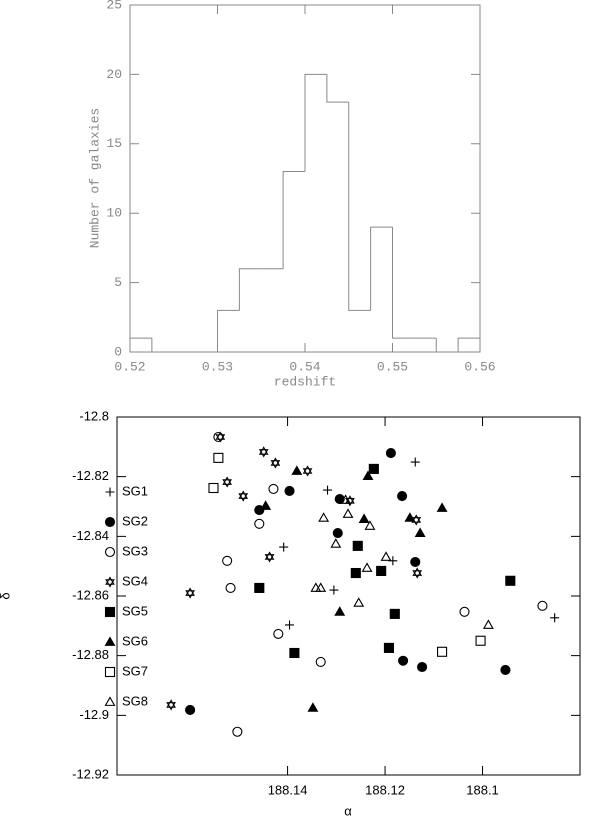 The height and width of the screenshot is (819, 600). What do you see at coordinates (135, 490) in the screenshot?
I see `legend-label: SG1` at bounding box center [135, 490].